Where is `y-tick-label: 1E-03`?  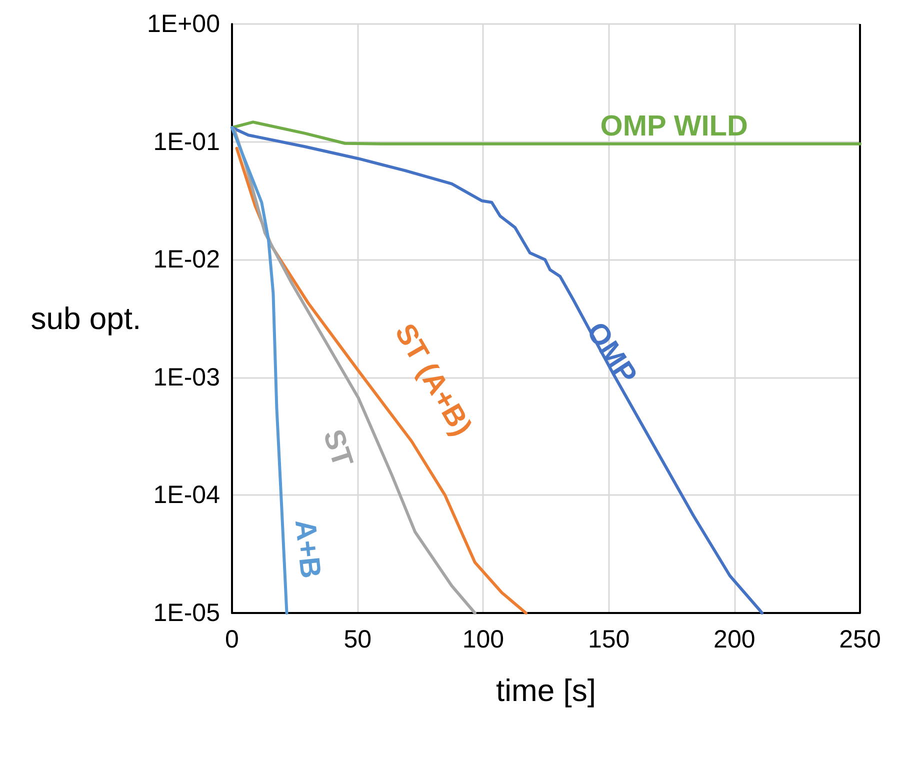 y-tick-label: 1E-03 is located at coordinates (186, 377).